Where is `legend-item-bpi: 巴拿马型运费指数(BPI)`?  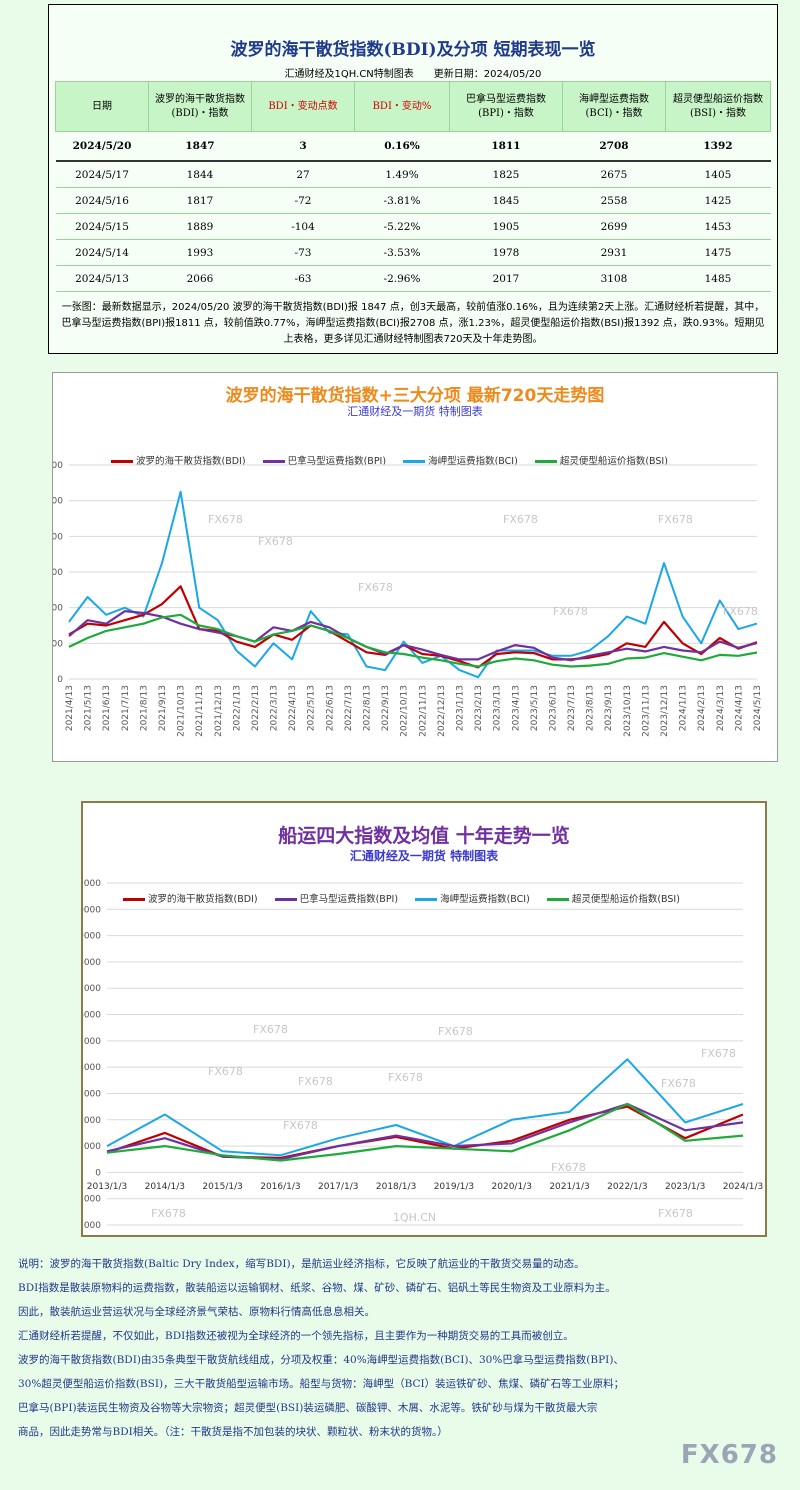 legend-item-bpi: 巴拿马型运费指数(BPI) is located at coordinates (336, 899).